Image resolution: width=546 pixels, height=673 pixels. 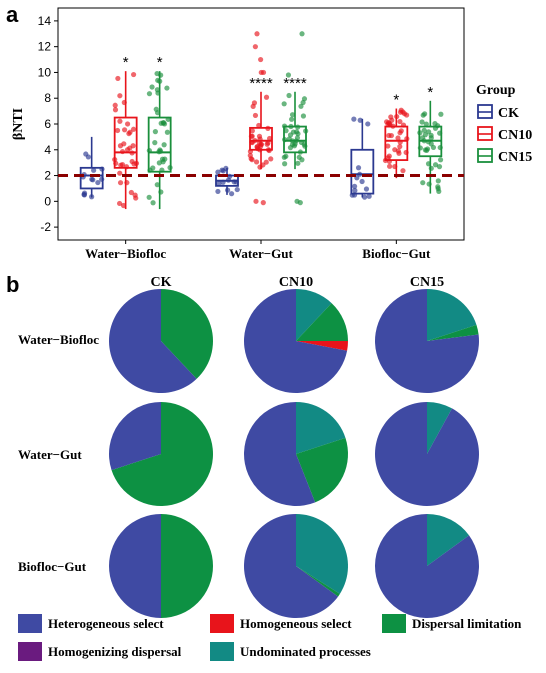 I want to click on legend-label-ck: CK, so click(x=508, y=113).